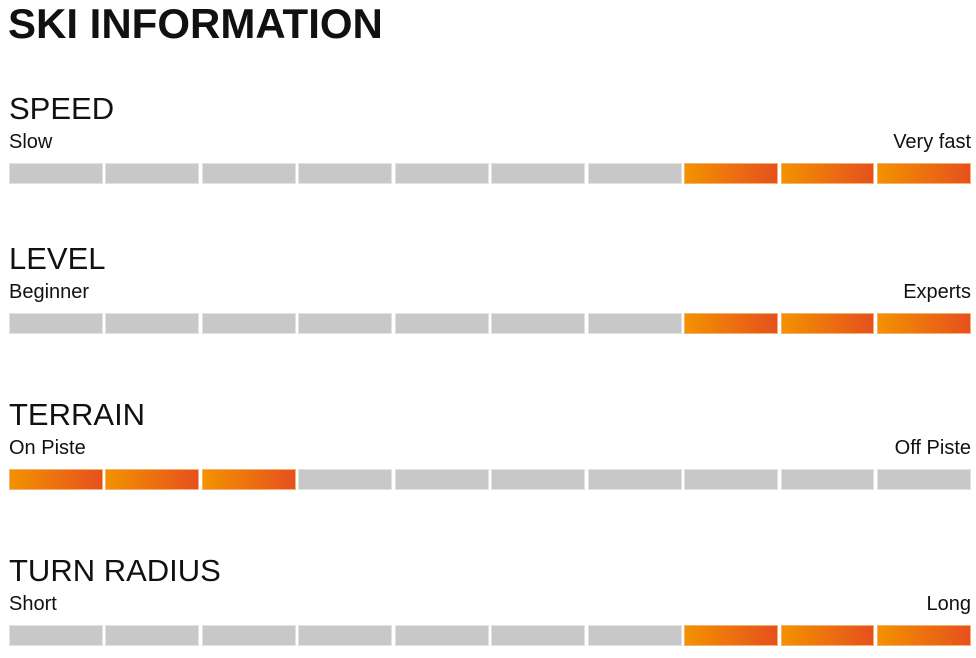 This screenshot has width=976, height=658. What do you see at coordinates (949, 604) in the screenshot?
I see `scale-high-label: Long` at bounding box center [949, 604].